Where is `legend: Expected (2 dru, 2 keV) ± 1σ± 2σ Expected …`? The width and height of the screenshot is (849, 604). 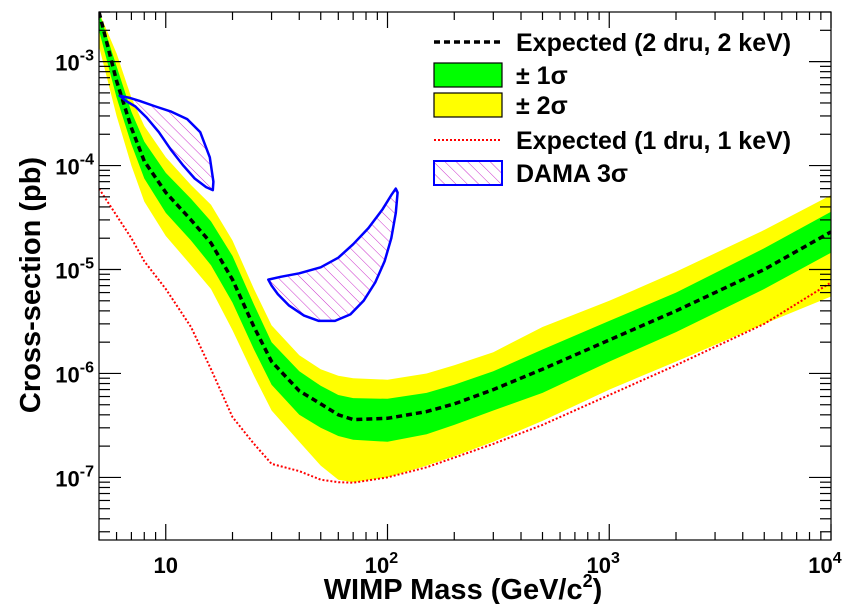 legend: Expected (2 dru, 2 keV) ± 1σ± 2σ Expected … is located at coordinates (612, 108).